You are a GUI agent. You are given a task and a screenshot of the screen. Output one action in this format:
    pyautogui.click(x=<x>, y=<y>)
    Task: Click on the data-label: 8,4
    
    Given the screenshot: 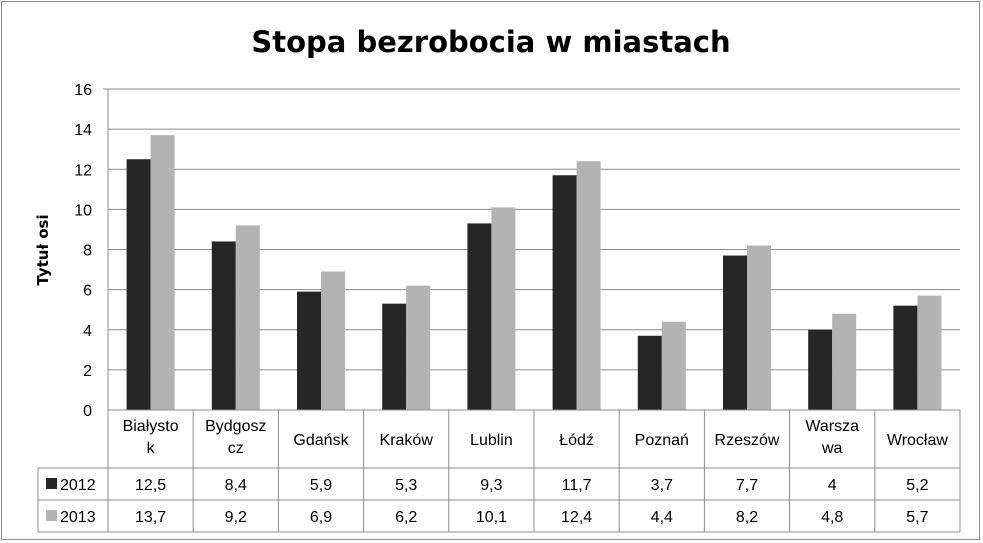 What is the action you would take?
    pyautogui.click(x=236, y=485)
    